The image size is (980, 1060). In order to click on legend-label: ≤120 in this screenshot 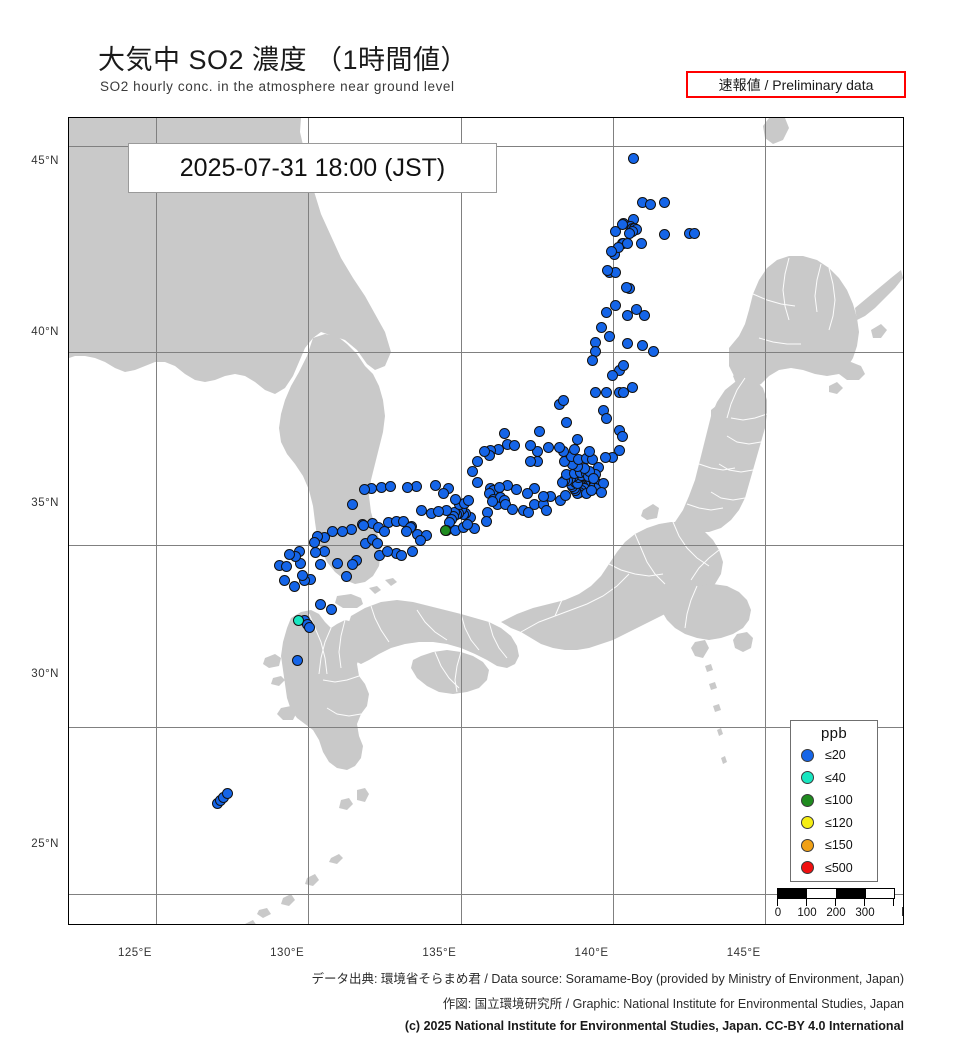, I will do `click(839, 822)`.